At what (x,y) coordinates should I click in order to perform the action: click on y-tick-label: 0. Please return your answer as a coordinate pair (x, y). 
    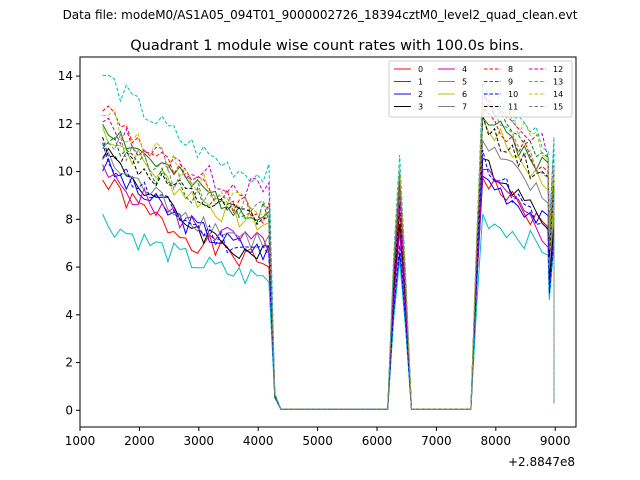
    Looking at the image, I should click on (69, 410).